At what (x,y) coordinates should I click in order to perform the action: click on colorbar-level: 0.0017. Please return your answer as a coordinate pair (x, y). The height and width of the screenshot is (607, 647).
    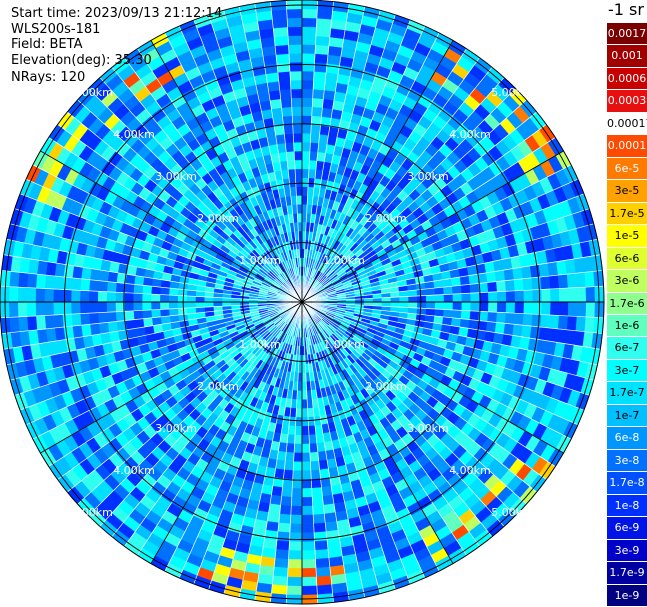
    Looking at the image, I should click on (627, 33).